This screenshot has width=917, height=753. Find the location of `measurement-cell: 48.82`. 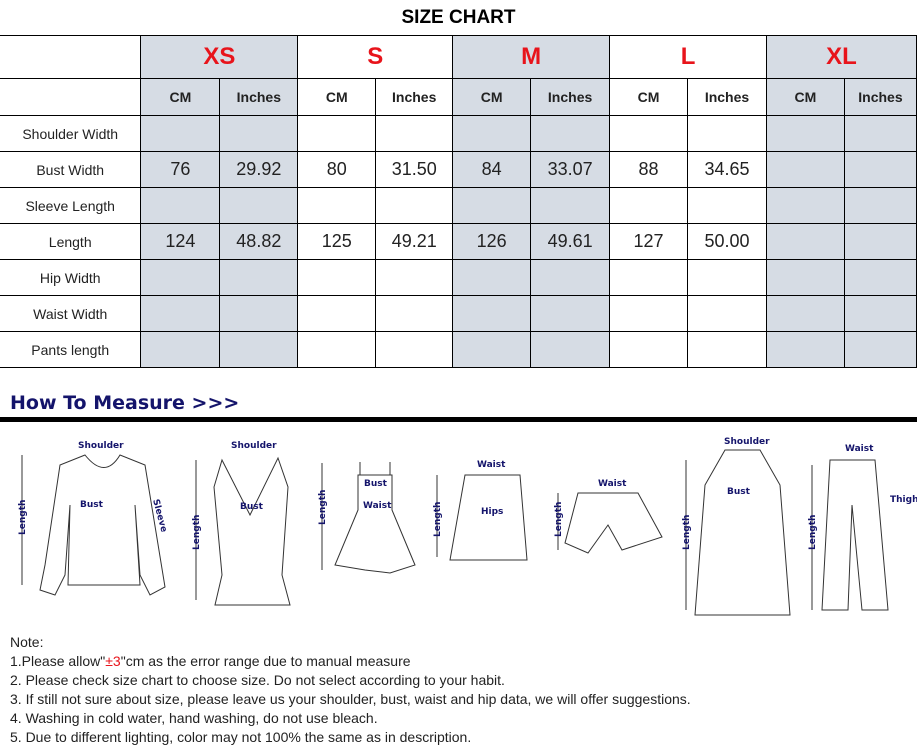

measurement-cell: 48.82 is located at coordinates (259, 241).